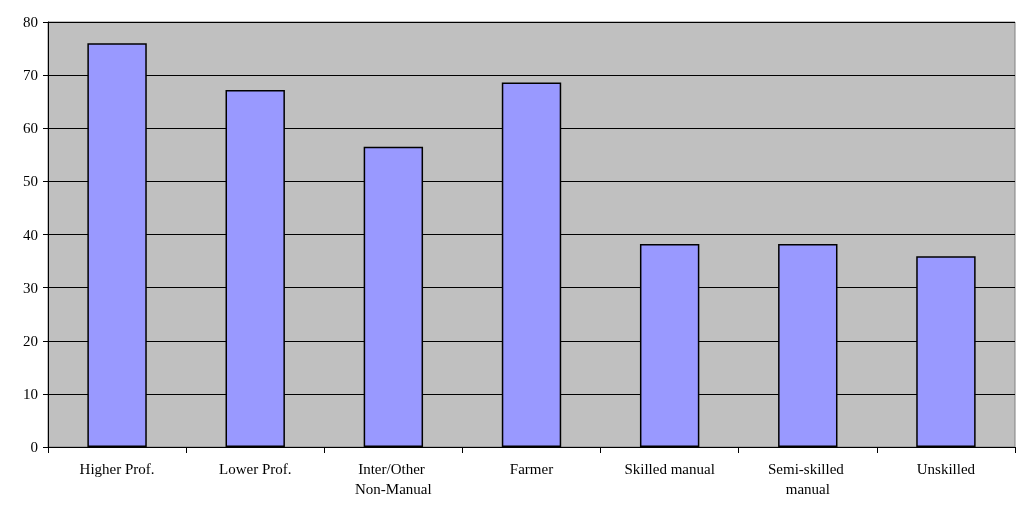  I want to click on y-tick-label: 60, so click(30, 128).